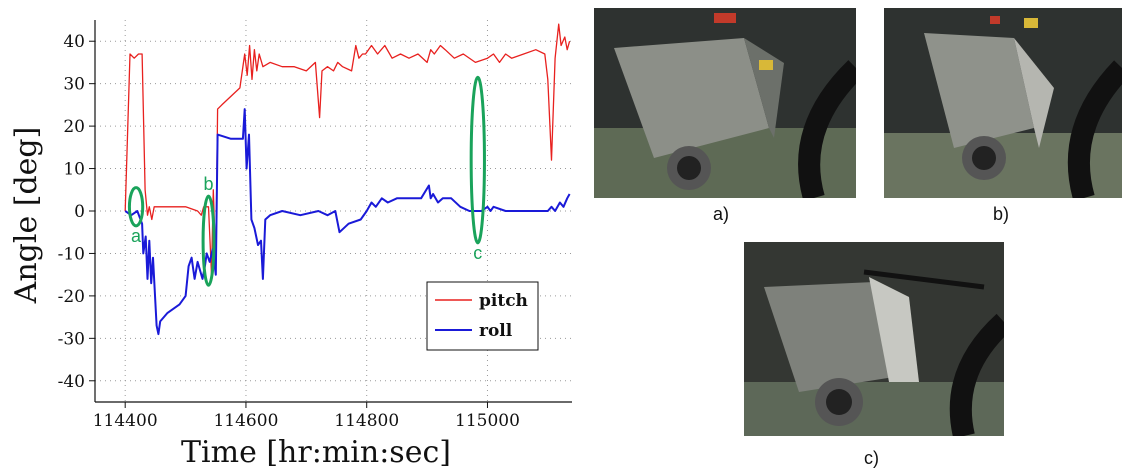 The width and height of the screenshot is (1128, 473). What do you see at coordinates (74, 170) in the screenshot?
I see `y-tick-label: 10` at bounding box center [74, 170].